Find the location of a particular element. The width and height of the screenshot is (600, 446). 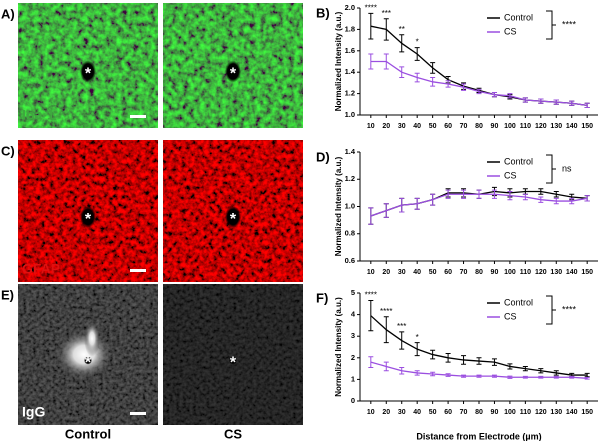

igg-glow is located at coordinates (92, 338).